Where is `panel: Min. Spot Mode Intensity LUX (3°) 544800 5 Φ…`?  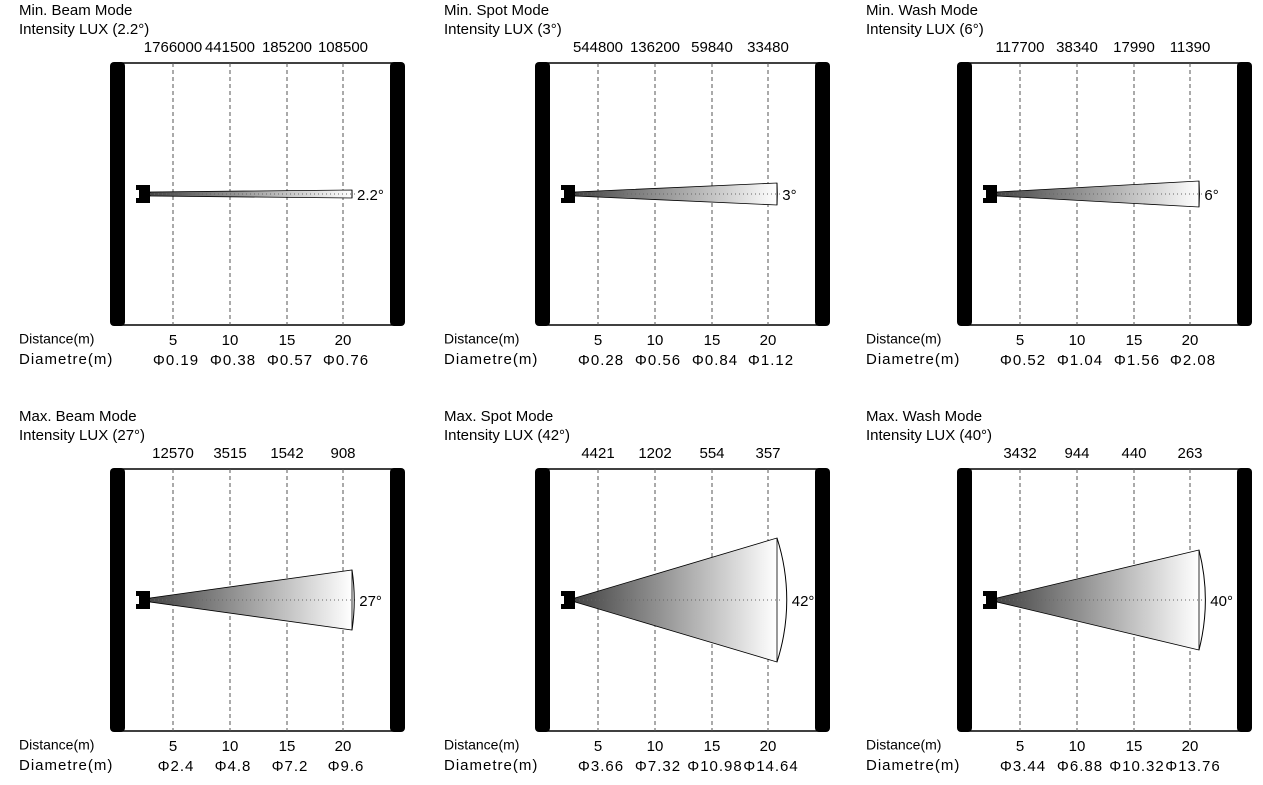
panel: Min. Spot Mode Intensity LUX (3°) 544800 5 Φ… is located at coordinates (637, 185).